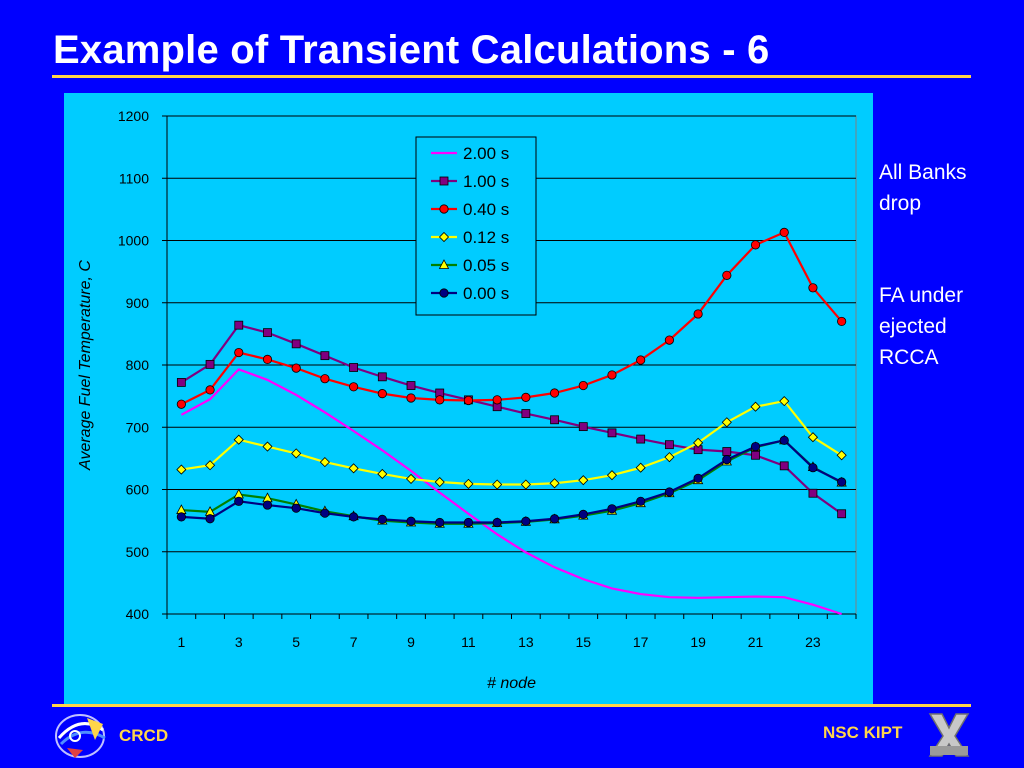 This screenshot has width=1024, height=768. Describe the element at coordinates (411, 642) in the screenshot. I see `x-tick-label: 9` at that location.